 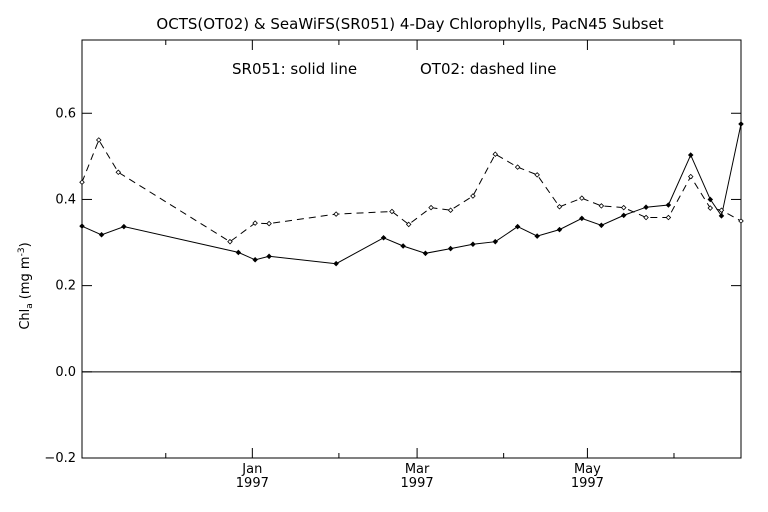 I want to click on y-tick-label: 0.6, so click(x=65, y=113).